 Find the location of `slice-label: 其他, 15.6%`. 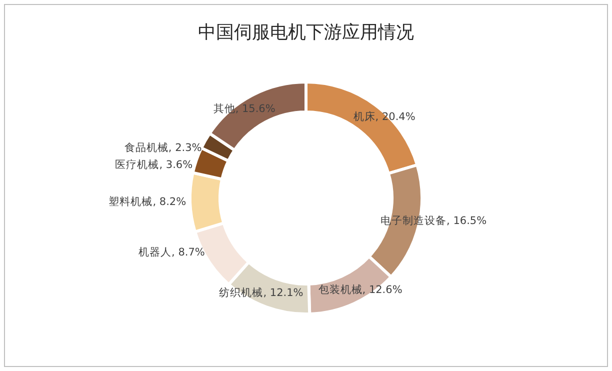

slice-label: 其他, 15.6% is located at coordinates (244, 108).